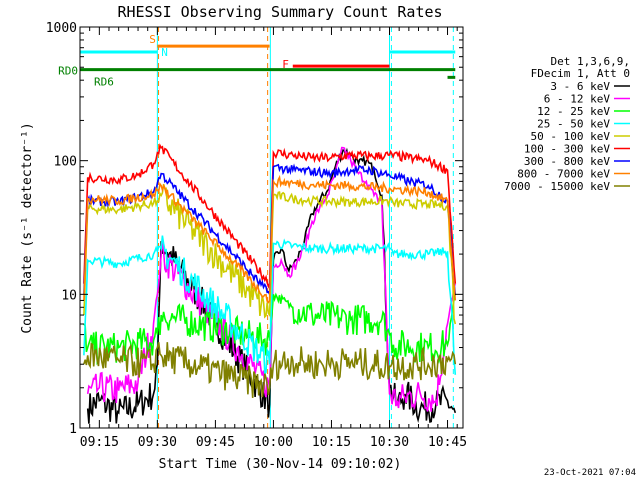 The height and width of the screenshot is (480, 640). Describe the element at coordinates (280, 464) in the screenshot. I see `x-axis-label: Start Time (30-Nov-14 09:10:02)` at that location.